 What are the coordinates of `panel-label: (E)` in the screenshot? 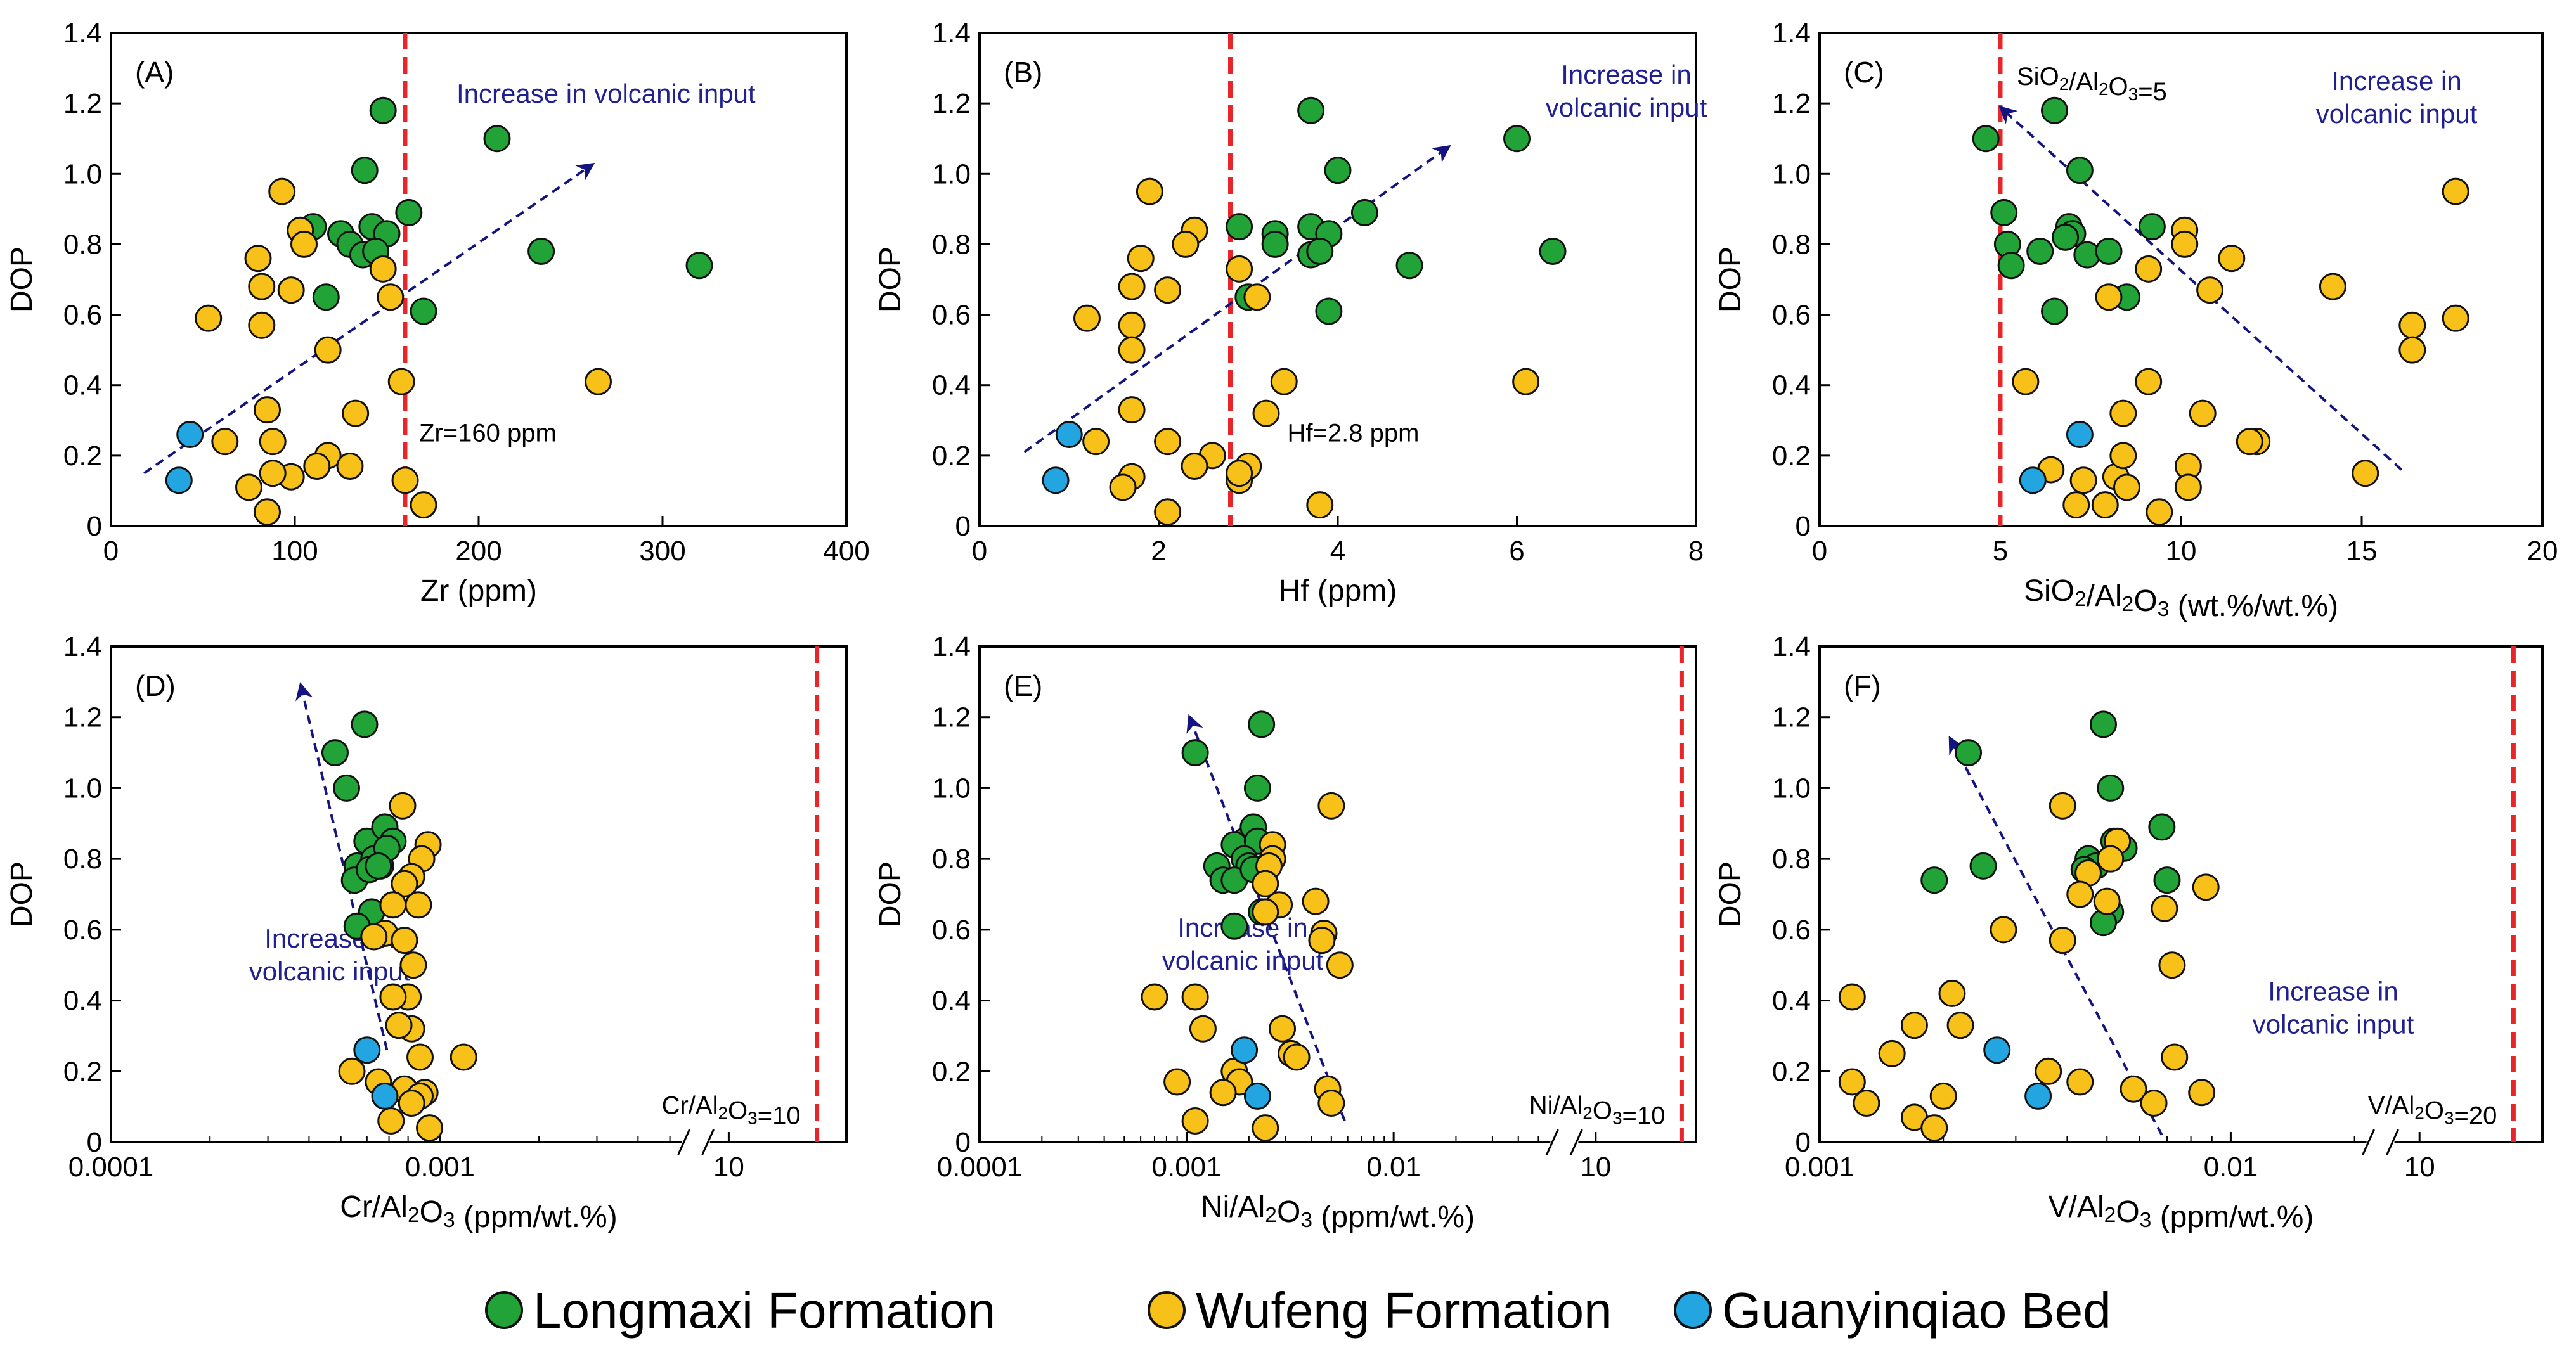 It's located at (1023, 685).